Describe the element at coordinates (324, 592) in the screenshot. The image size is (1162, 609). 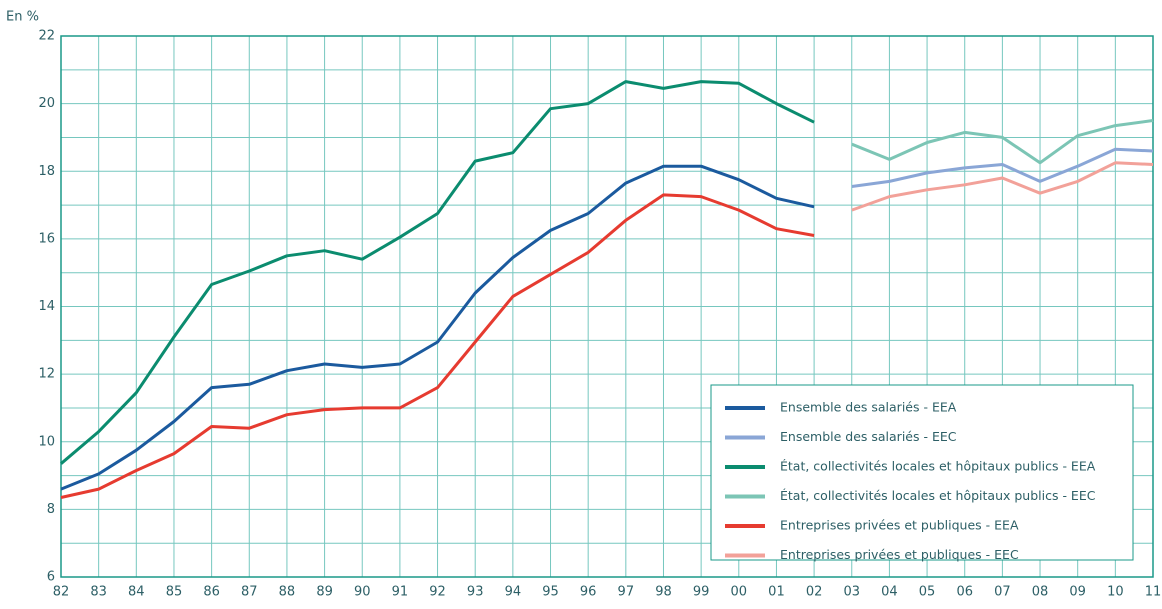
I see `x-tick-label: 89` at that location.